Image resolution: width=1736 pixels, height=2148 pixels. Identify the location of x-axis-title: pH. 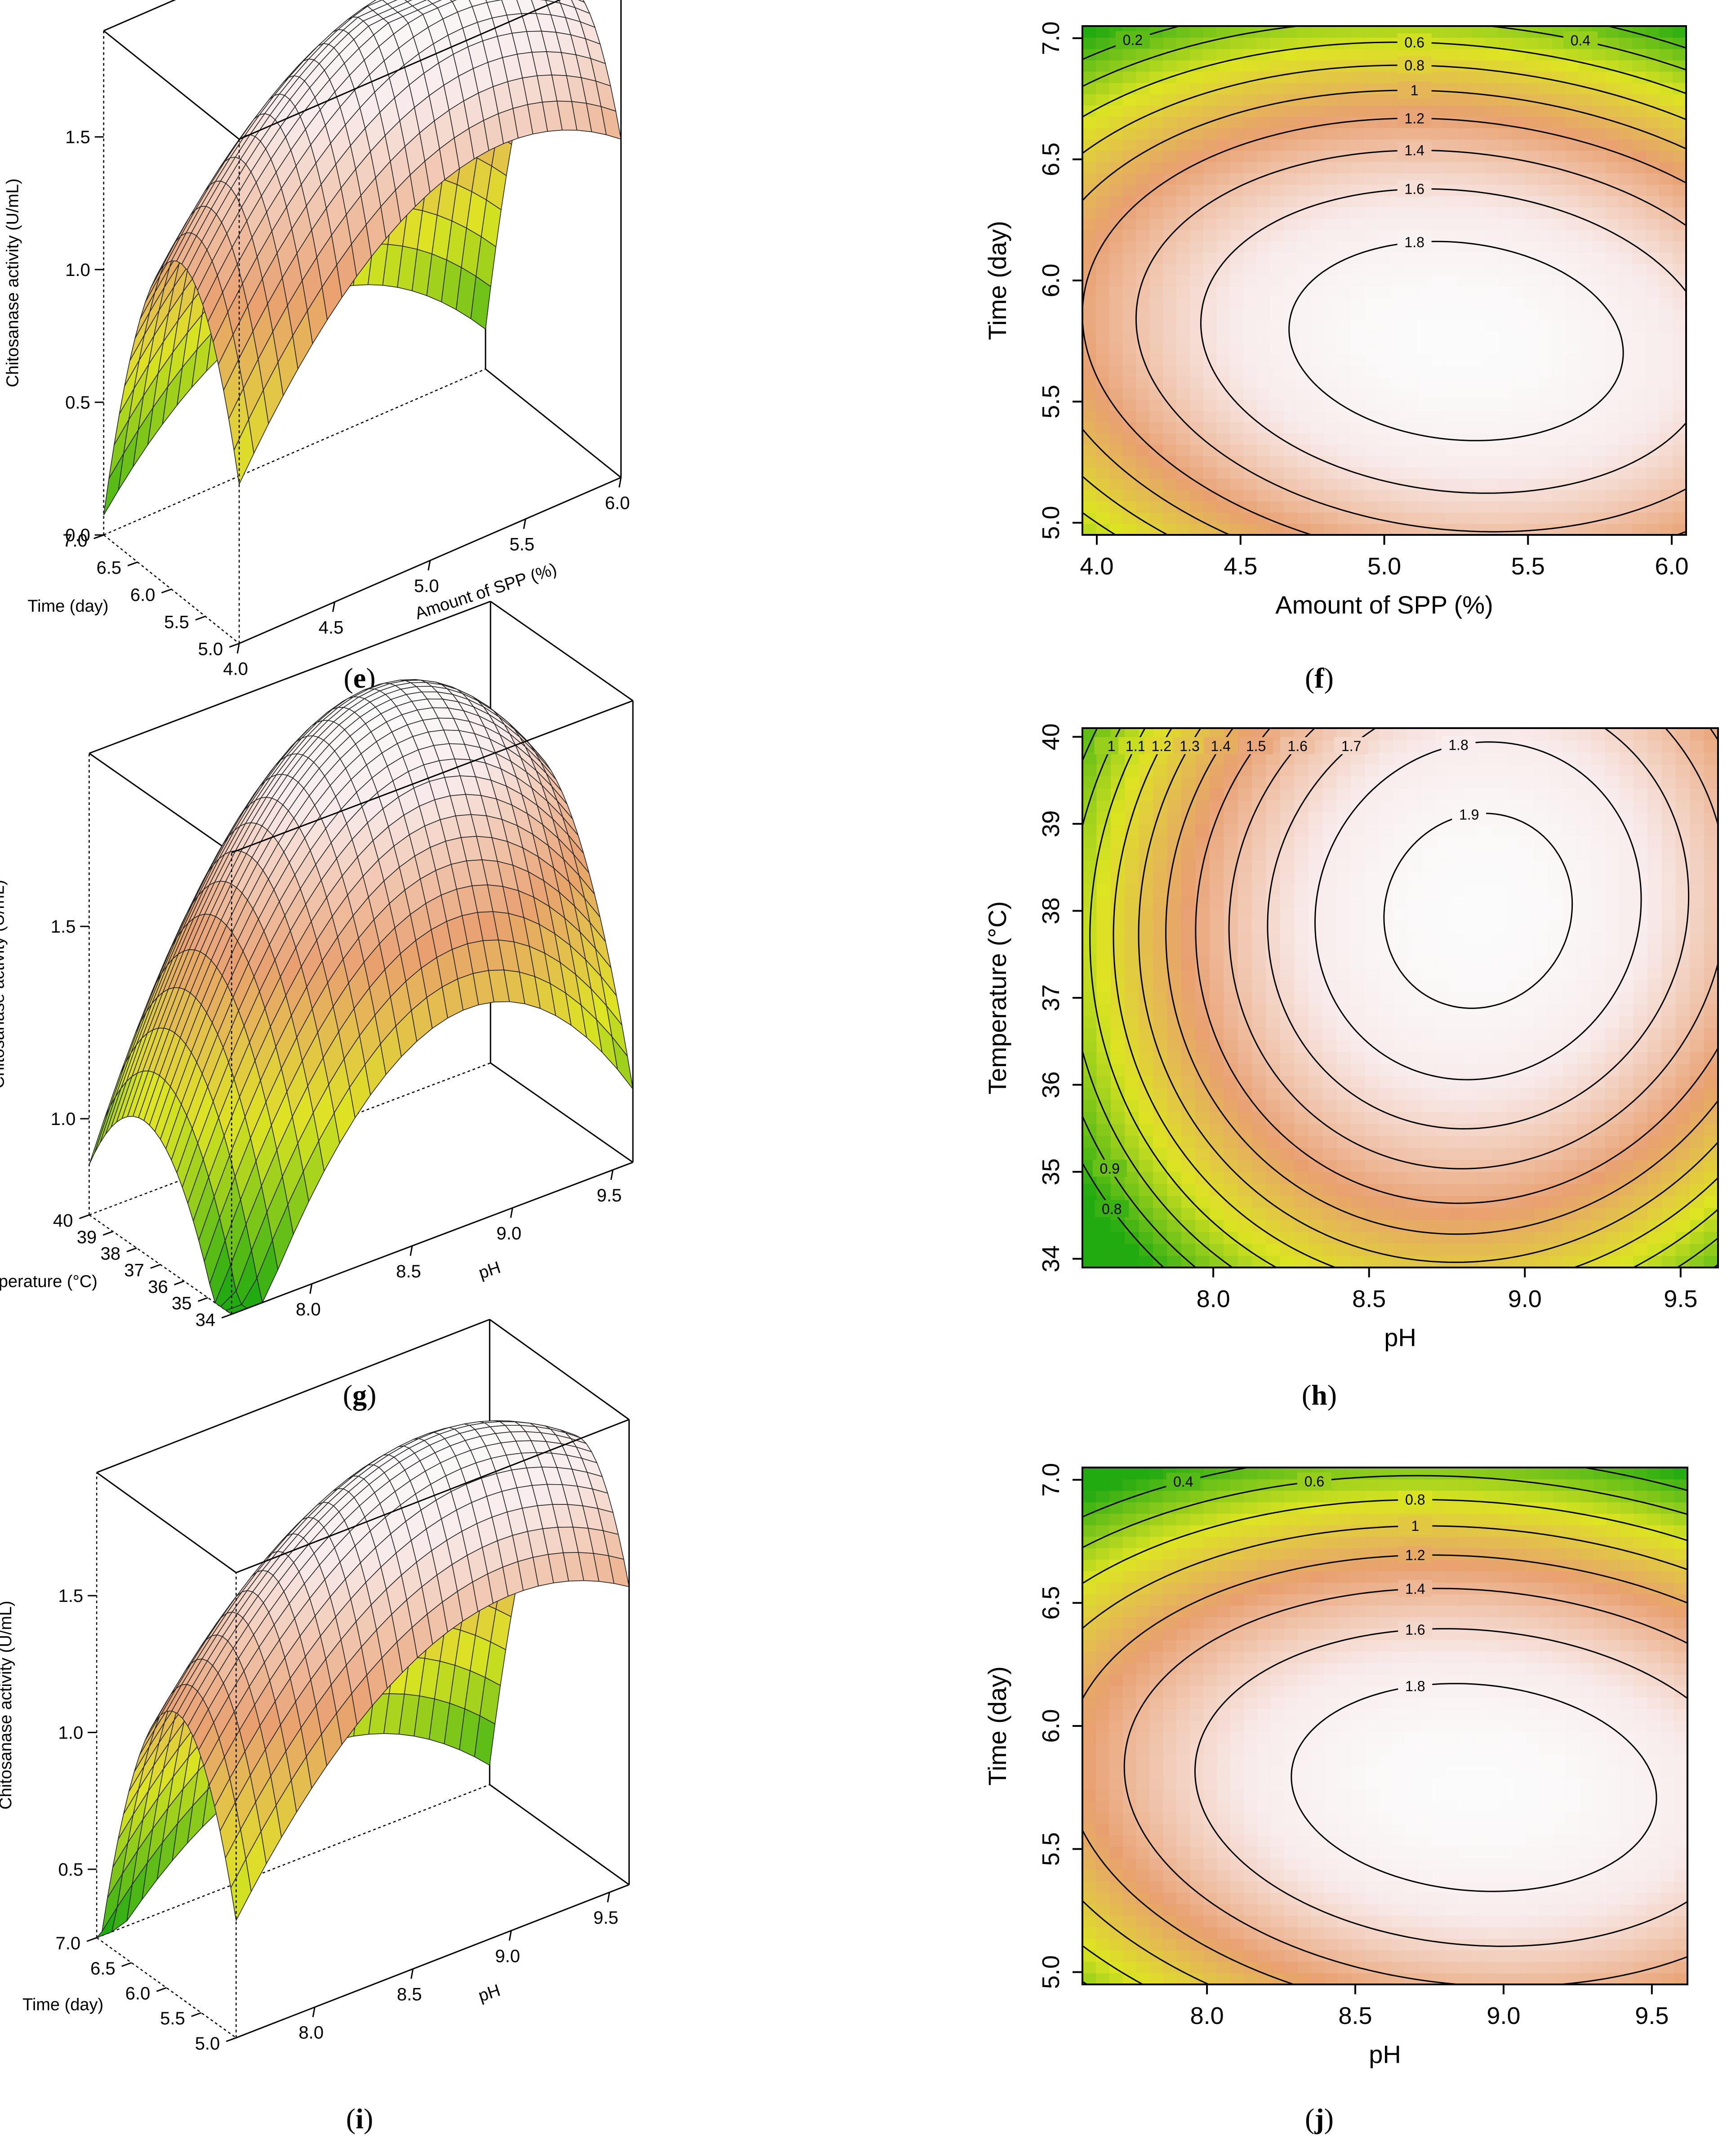
(489, 1271).